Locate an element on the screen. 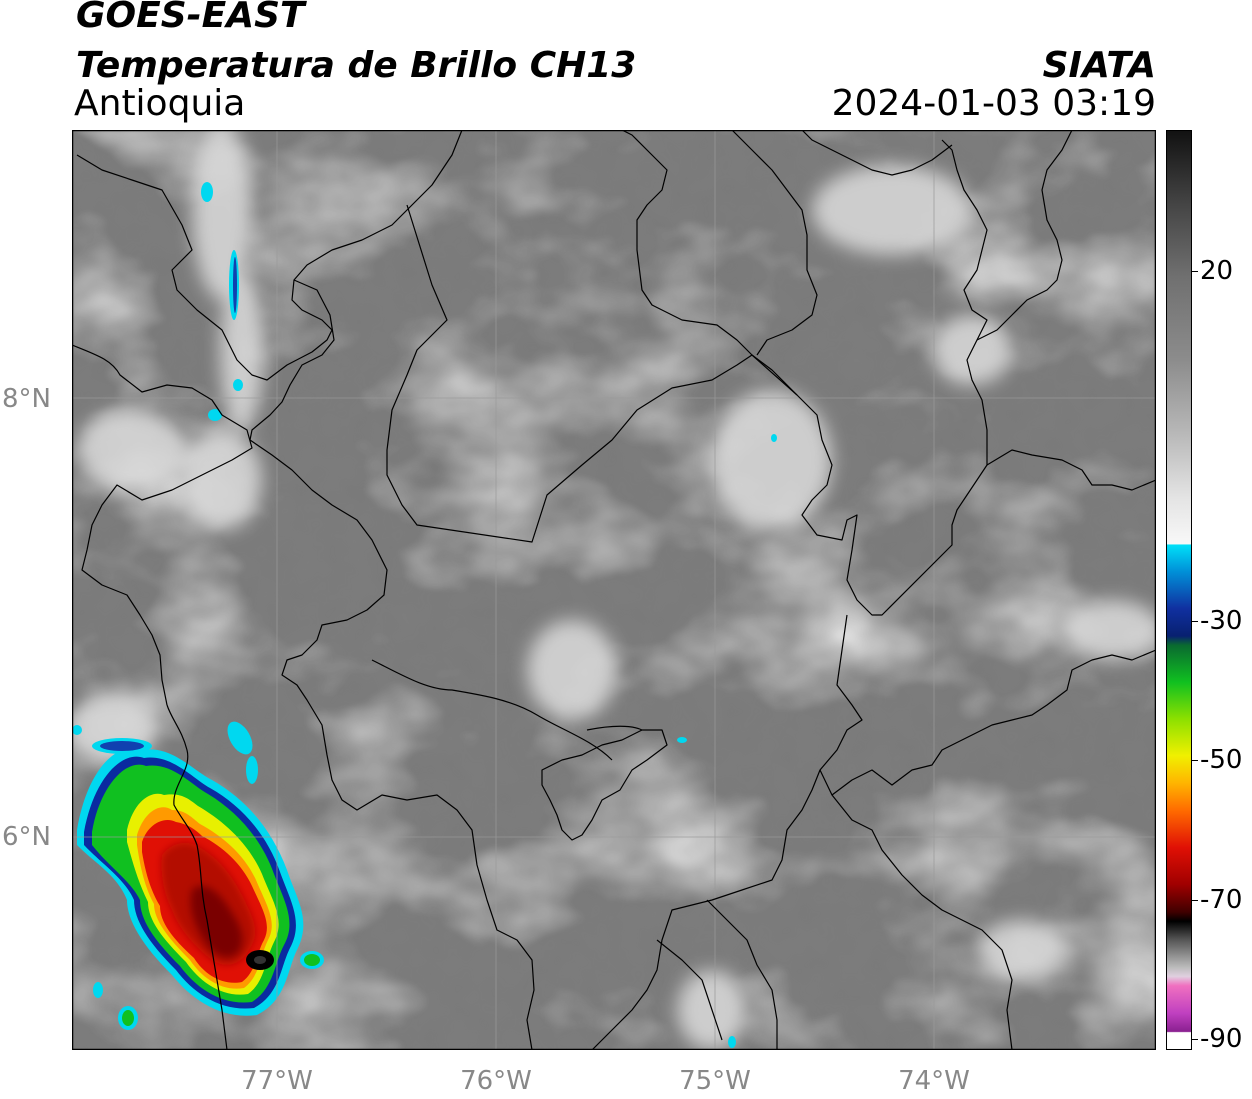 This screenshot has height=1099, width=1252. lat-label-6n: 6°N is located at coordinates (26, 837).